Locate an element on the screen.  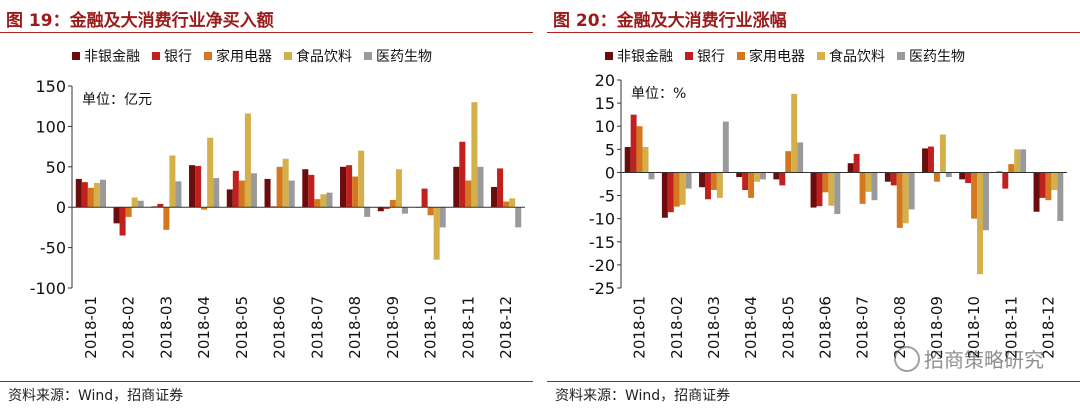
x-tick-label: 2018-01 is located at coordinates (640, 327).